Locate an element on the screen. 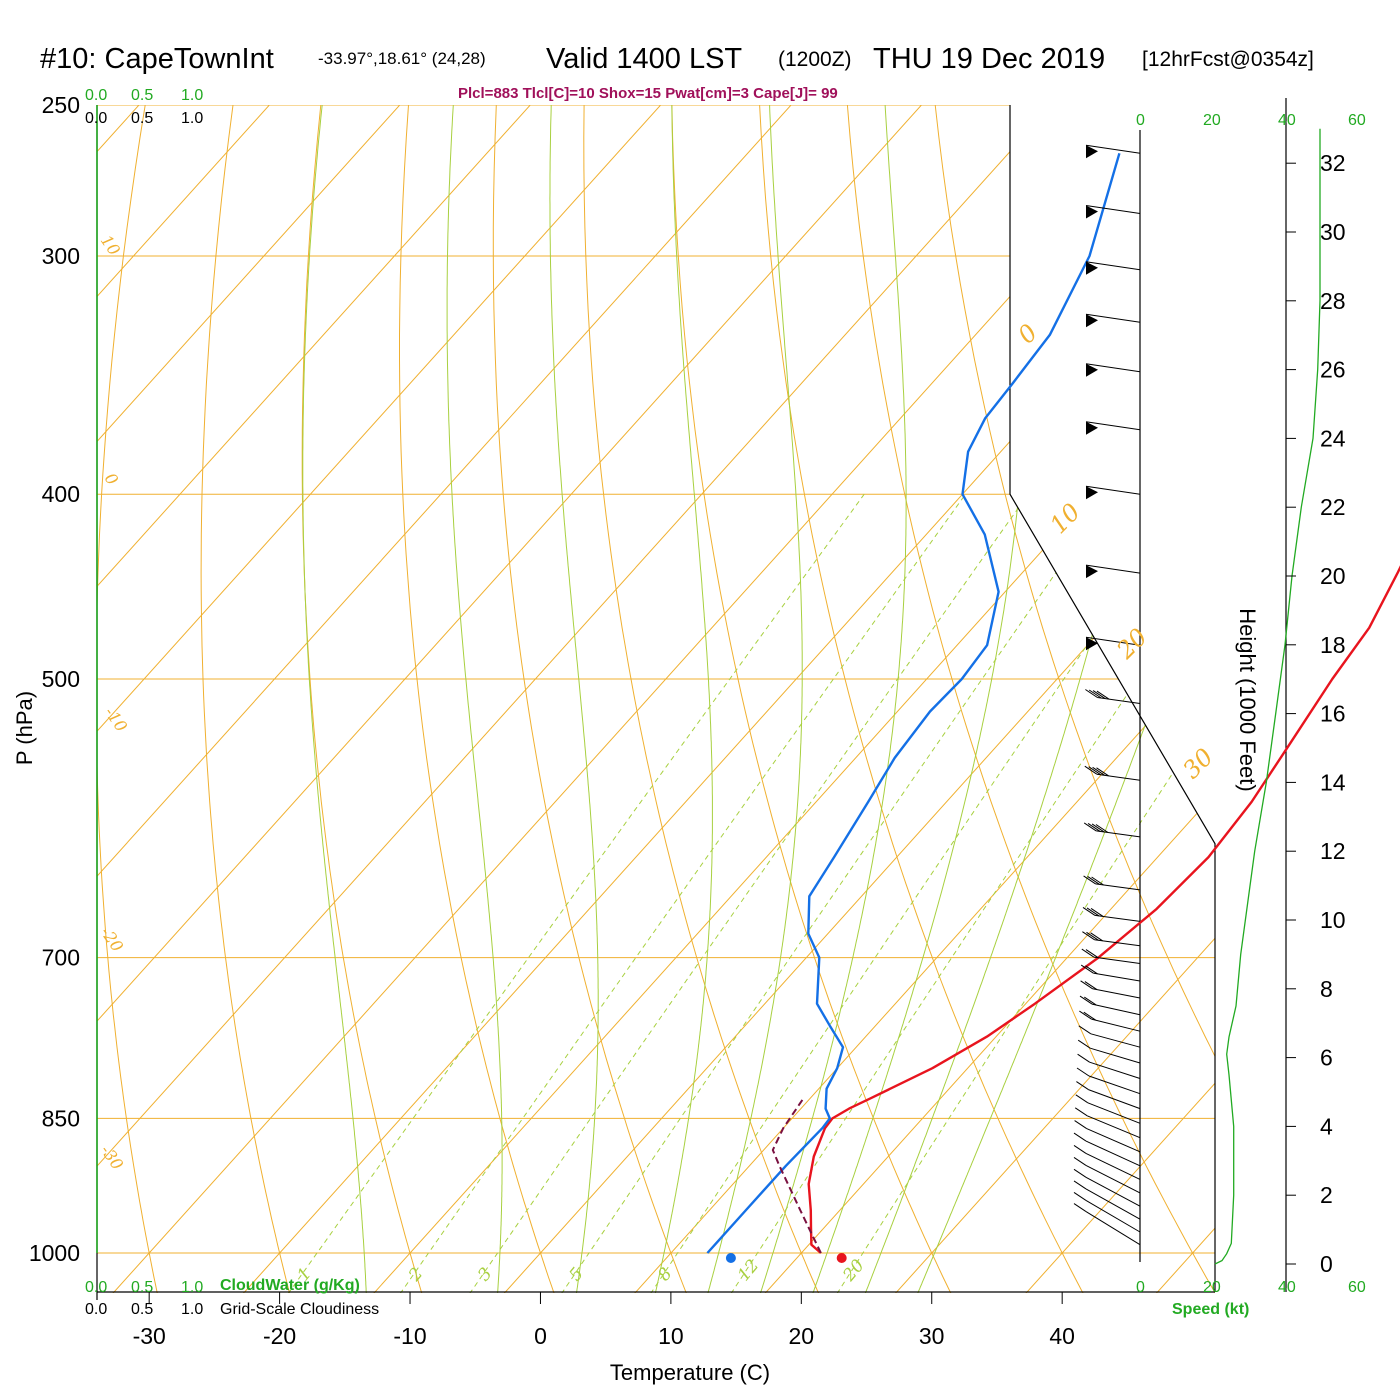 The image size is (1400, 1400). temp-tick--20: -20 is located at coordinates (279, 1336).